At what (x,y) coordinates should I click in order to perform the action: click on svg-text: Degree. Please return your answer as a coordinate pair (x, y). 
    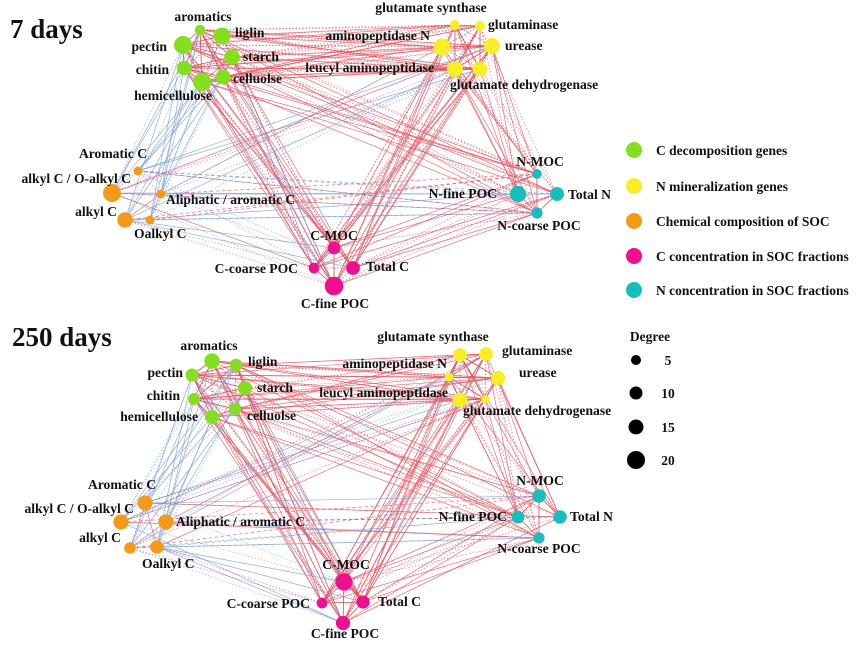
    Looking at the image, I should click on (650, 336).